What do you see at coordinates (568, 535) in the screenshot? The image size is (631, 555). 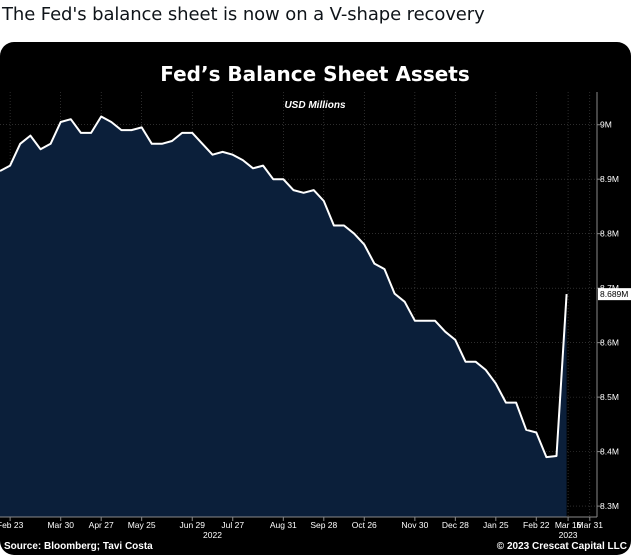 I see `year-label: 2023` at bounding box center [568, 535].